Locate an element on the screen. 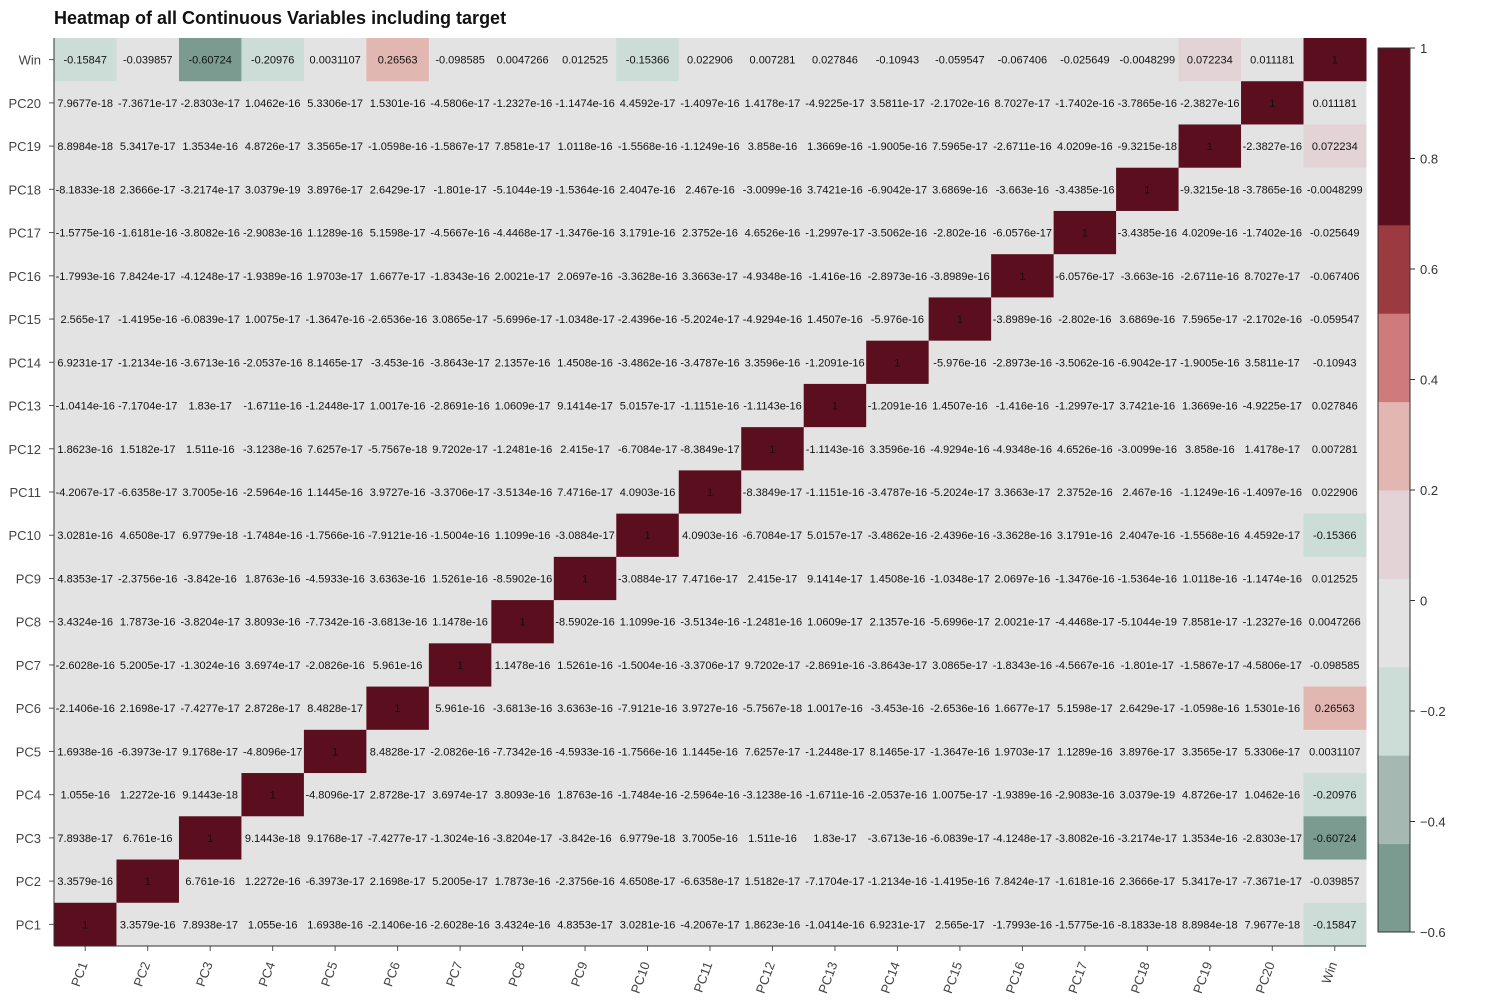  cell-value-label: 0.027846 is located at coordinates (1335, 407).